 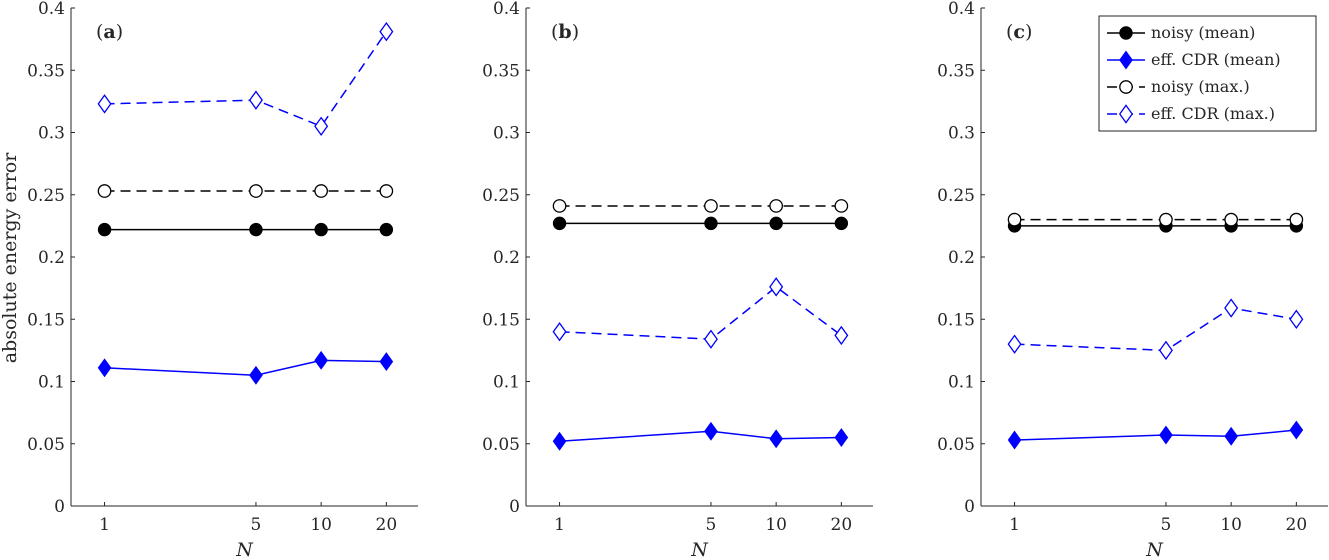 I want to click on legend-entry: noisy (max.), so click(x=1178, y=86).